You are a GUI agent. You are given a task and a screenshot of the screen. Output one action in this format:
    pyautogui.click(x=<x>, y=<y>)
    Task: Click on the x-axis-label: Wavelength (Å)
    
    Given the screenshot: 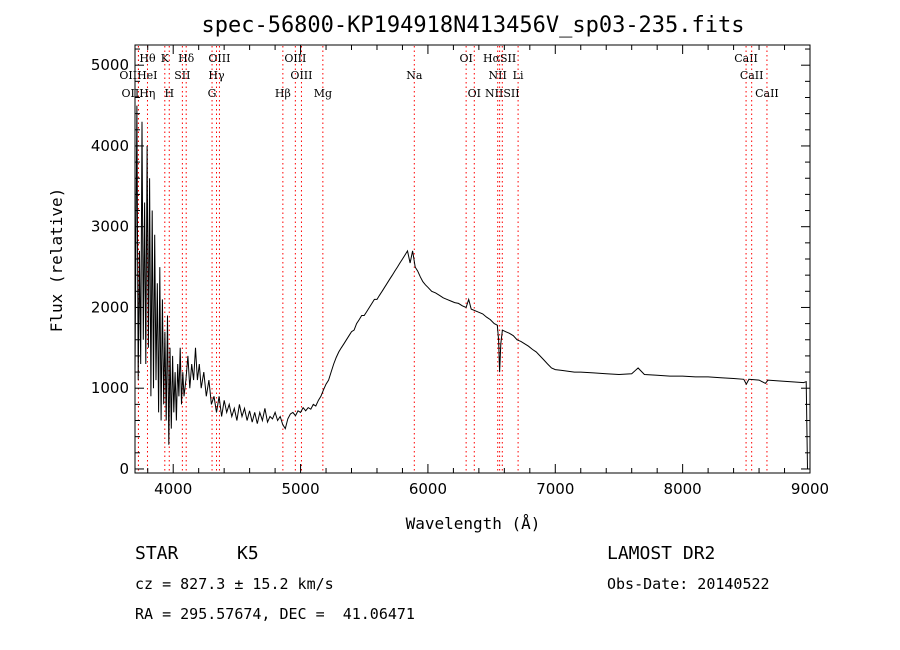 What is the action you would take?
    pyautogui.click(x=473, y=523)
    